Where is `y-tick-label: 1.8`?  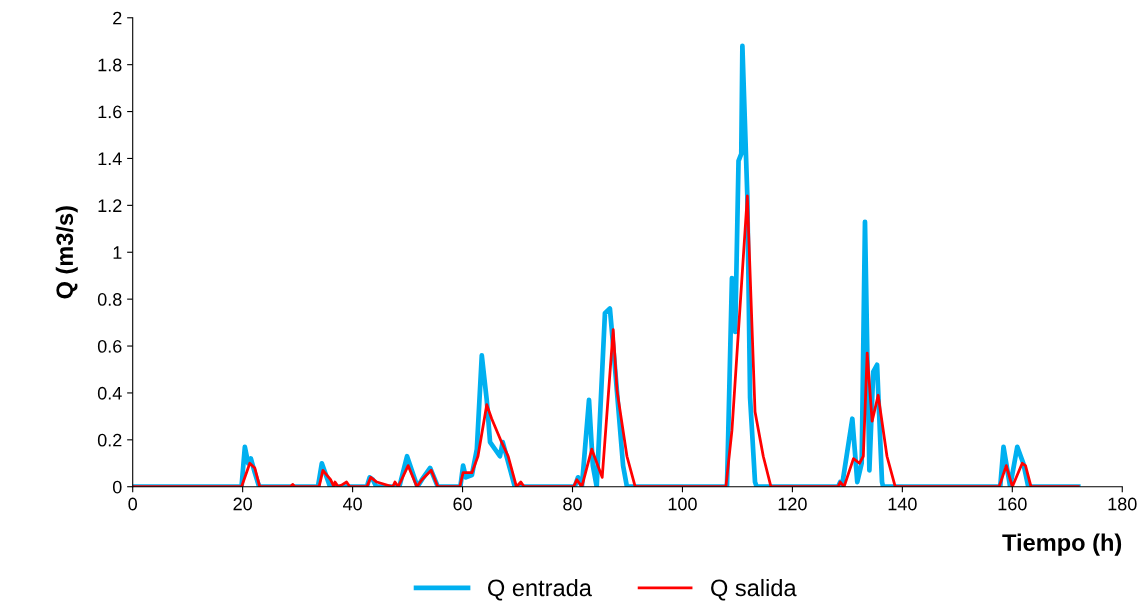 y-tick-label: 1.8 is located at coordinates (110, 65).